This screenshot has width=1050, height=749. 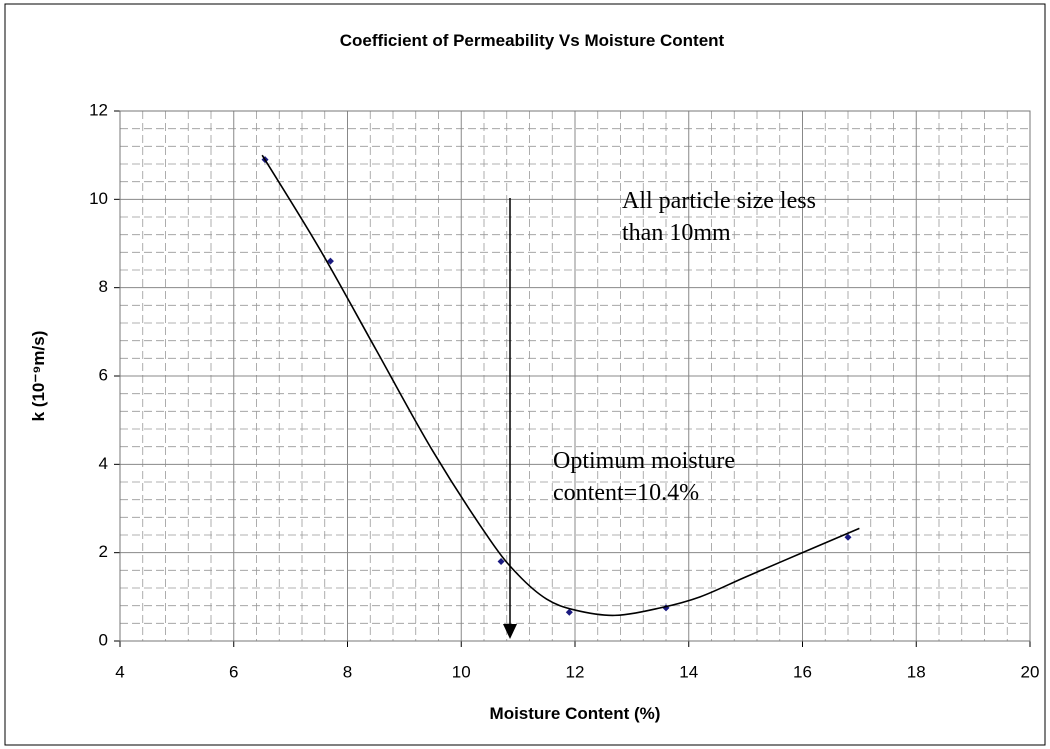 What do you see at coordinates (103, 286) in the screenshot?
I see `y-tick-label: 8` at bounding box center [103, 286].